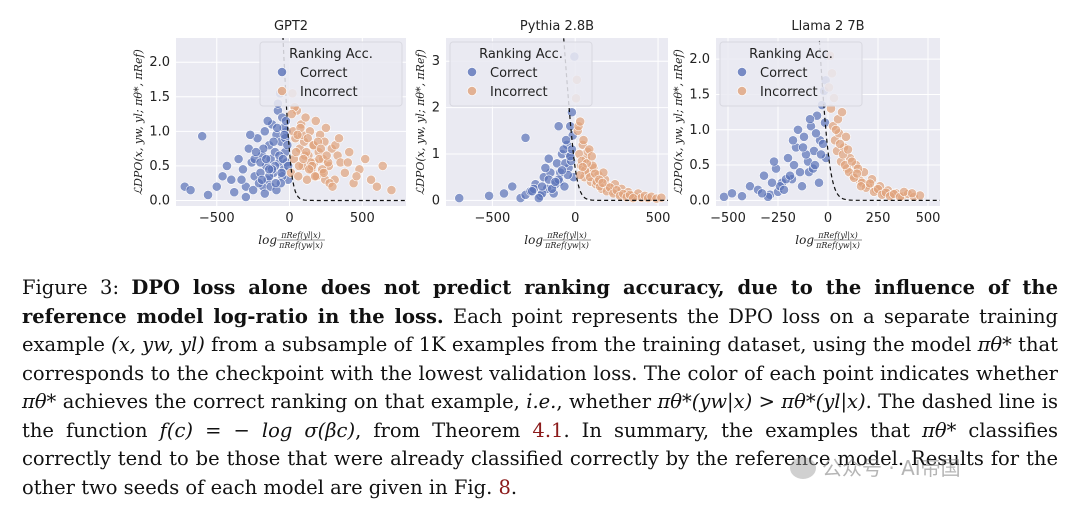 The height and width of the screenshot is (510, 1080). What do you see at coordinates (928, 218) in the screenshot?
I see `x-tick-label: 500` at bounding box center [928, 218].